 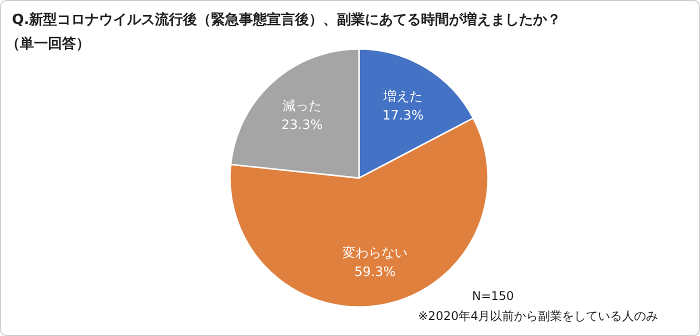 What do you see at coordinates (48, 44) in the screenshot?
I see `text: （単一回答）` at bounding box center [48, 44].